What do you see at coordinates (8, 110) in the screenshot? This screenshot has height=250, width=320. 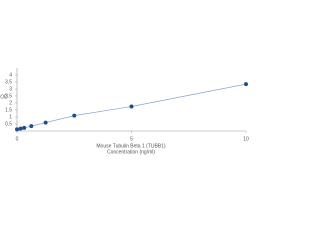 I see `y-tick-label: 1.5` at bounding box center [8, 110].